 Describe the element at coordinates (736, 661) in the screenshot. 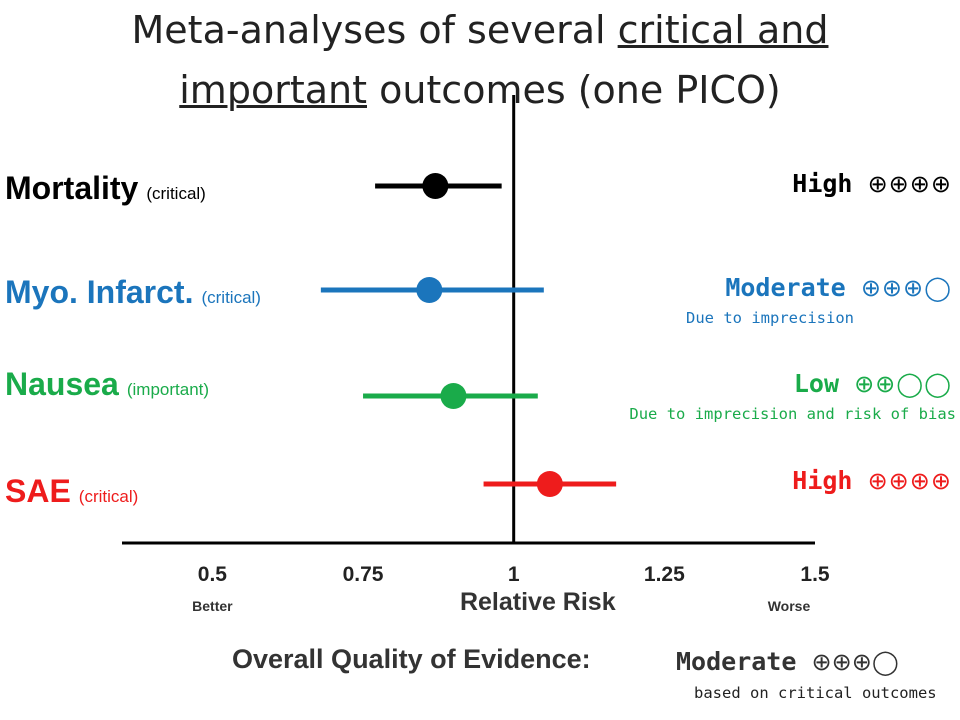

I see `overall-grade-label: Moderate` at that location.